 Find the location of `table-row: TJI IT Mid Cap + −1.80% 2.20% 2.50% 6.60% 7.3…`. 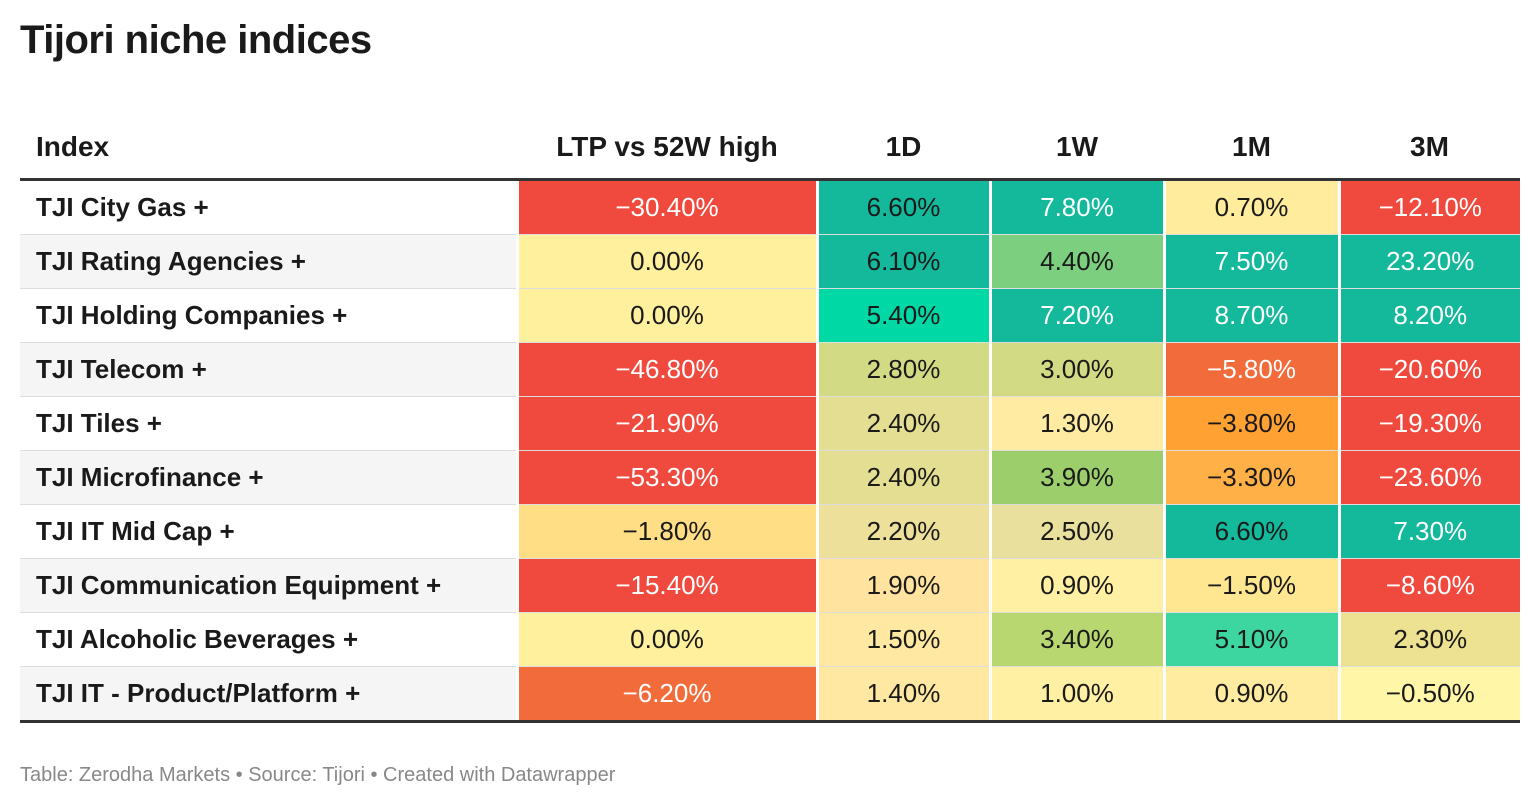

table-row: TJI IT Mid Cap + −1.80% 2.20% 2.50% 6.60% 7.3… is located at coordinates (770, 531).